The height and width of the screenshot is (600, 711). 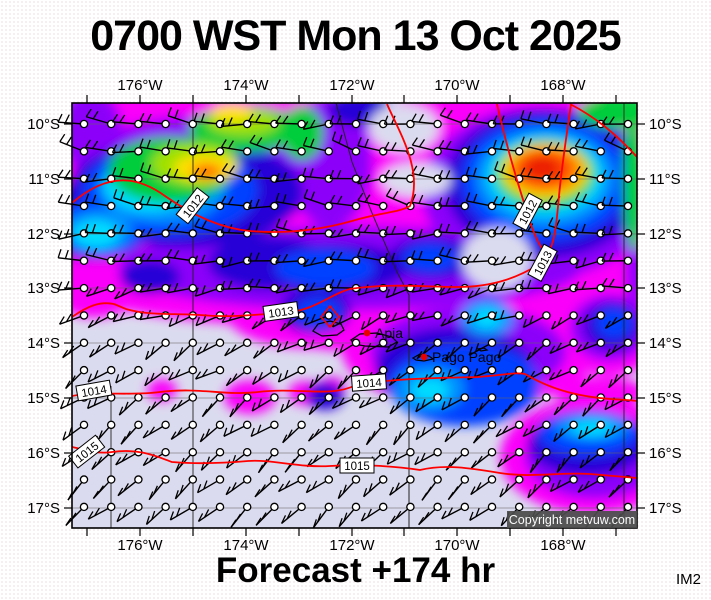 I want to click on date-line, so click(x=372, y=315).